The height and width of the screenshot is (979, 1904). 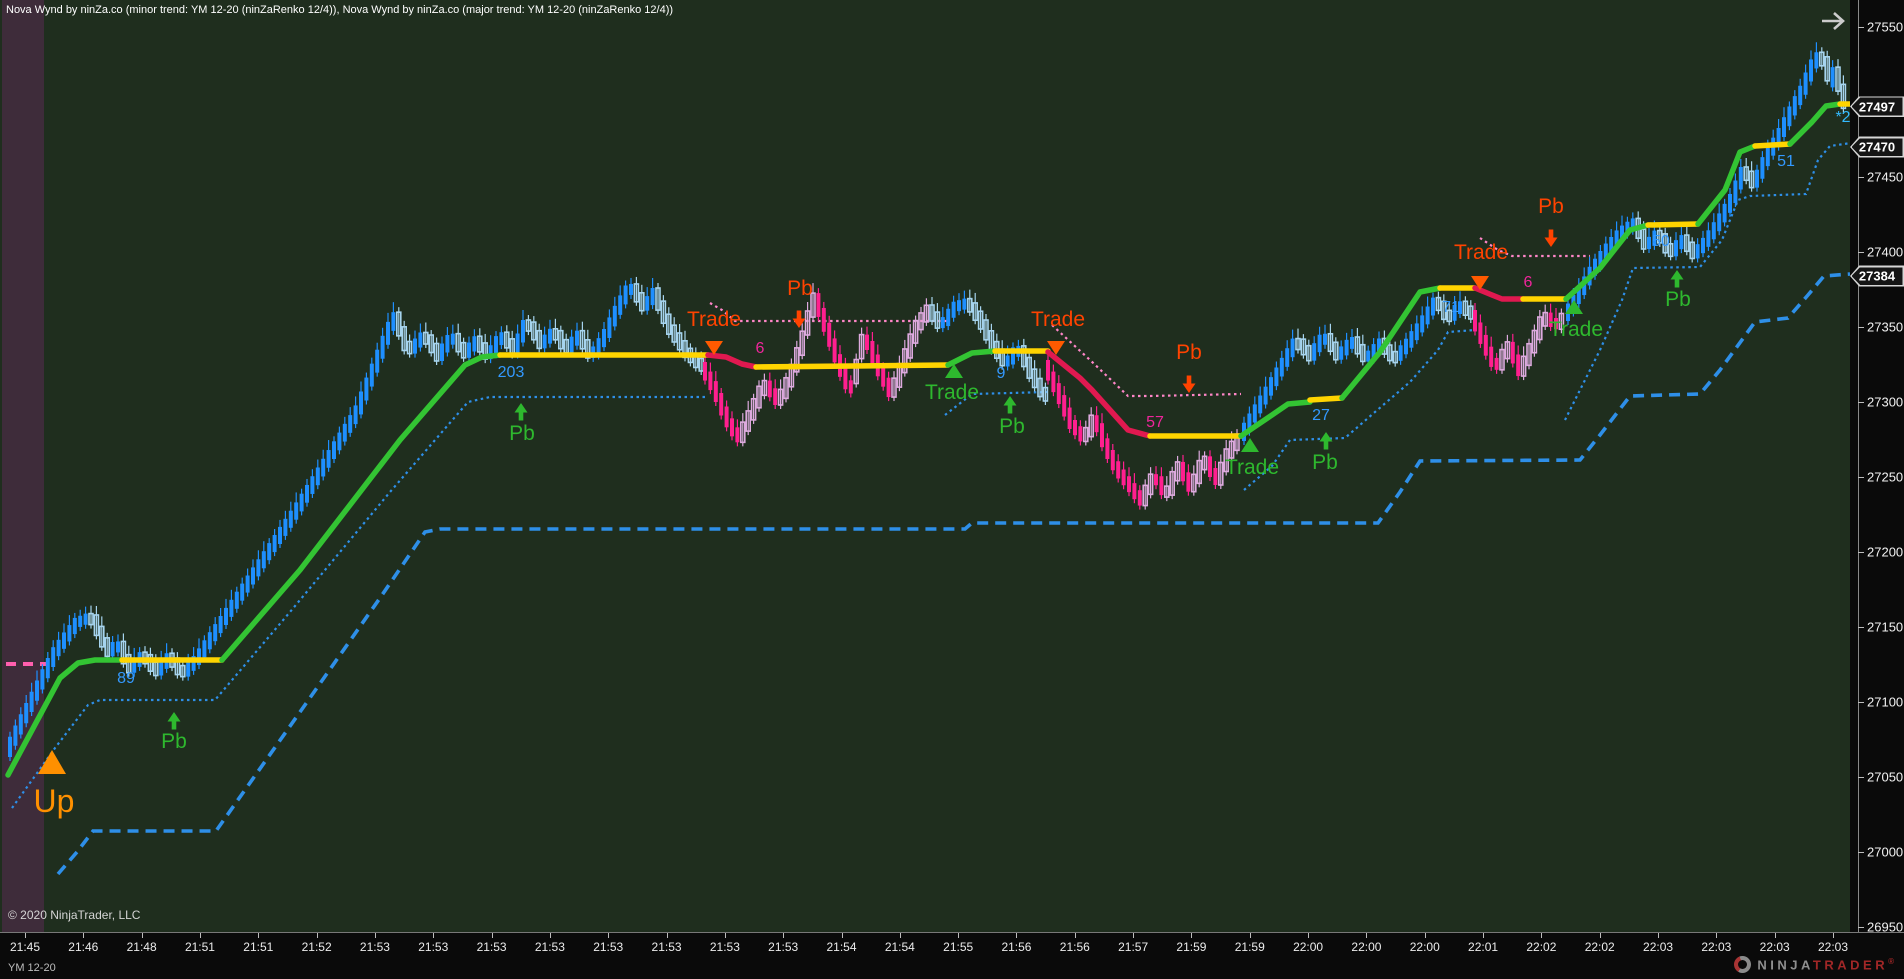 I want to click on pullback-short-arrow-icon, so click(x=1189, y=384).